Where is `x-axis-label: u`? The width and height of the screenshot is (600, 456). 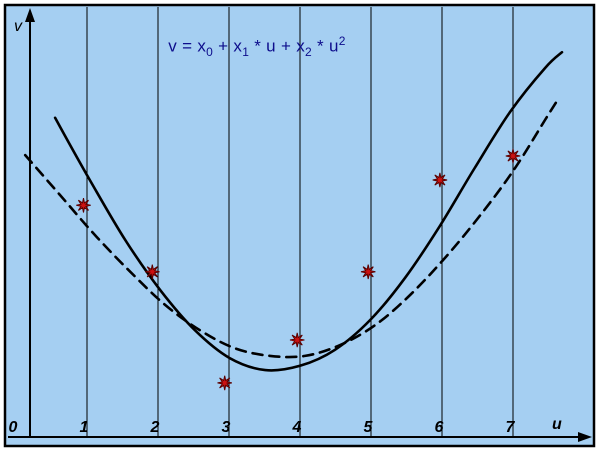 x-axis-label: u is located at coordinates (557, 424).